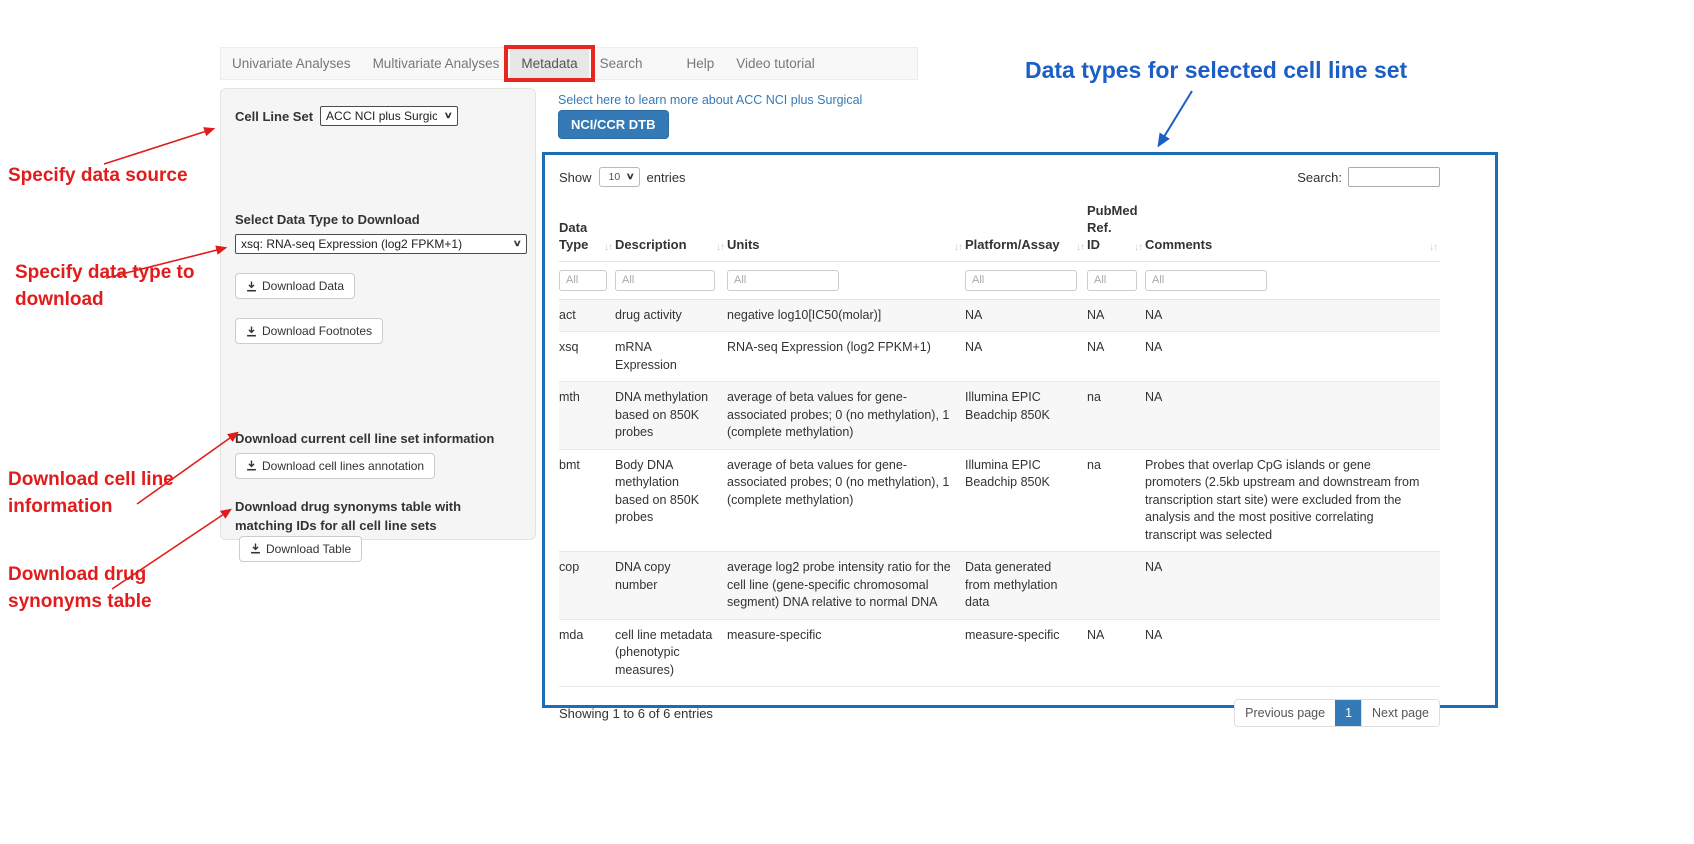 Image resolution: width=1694 pixels, height=844 pixels. What do you see at coordinates (1348, 713) in the screenshot?
I see `page-1-button: 1` at bounding box center [1348, 713].